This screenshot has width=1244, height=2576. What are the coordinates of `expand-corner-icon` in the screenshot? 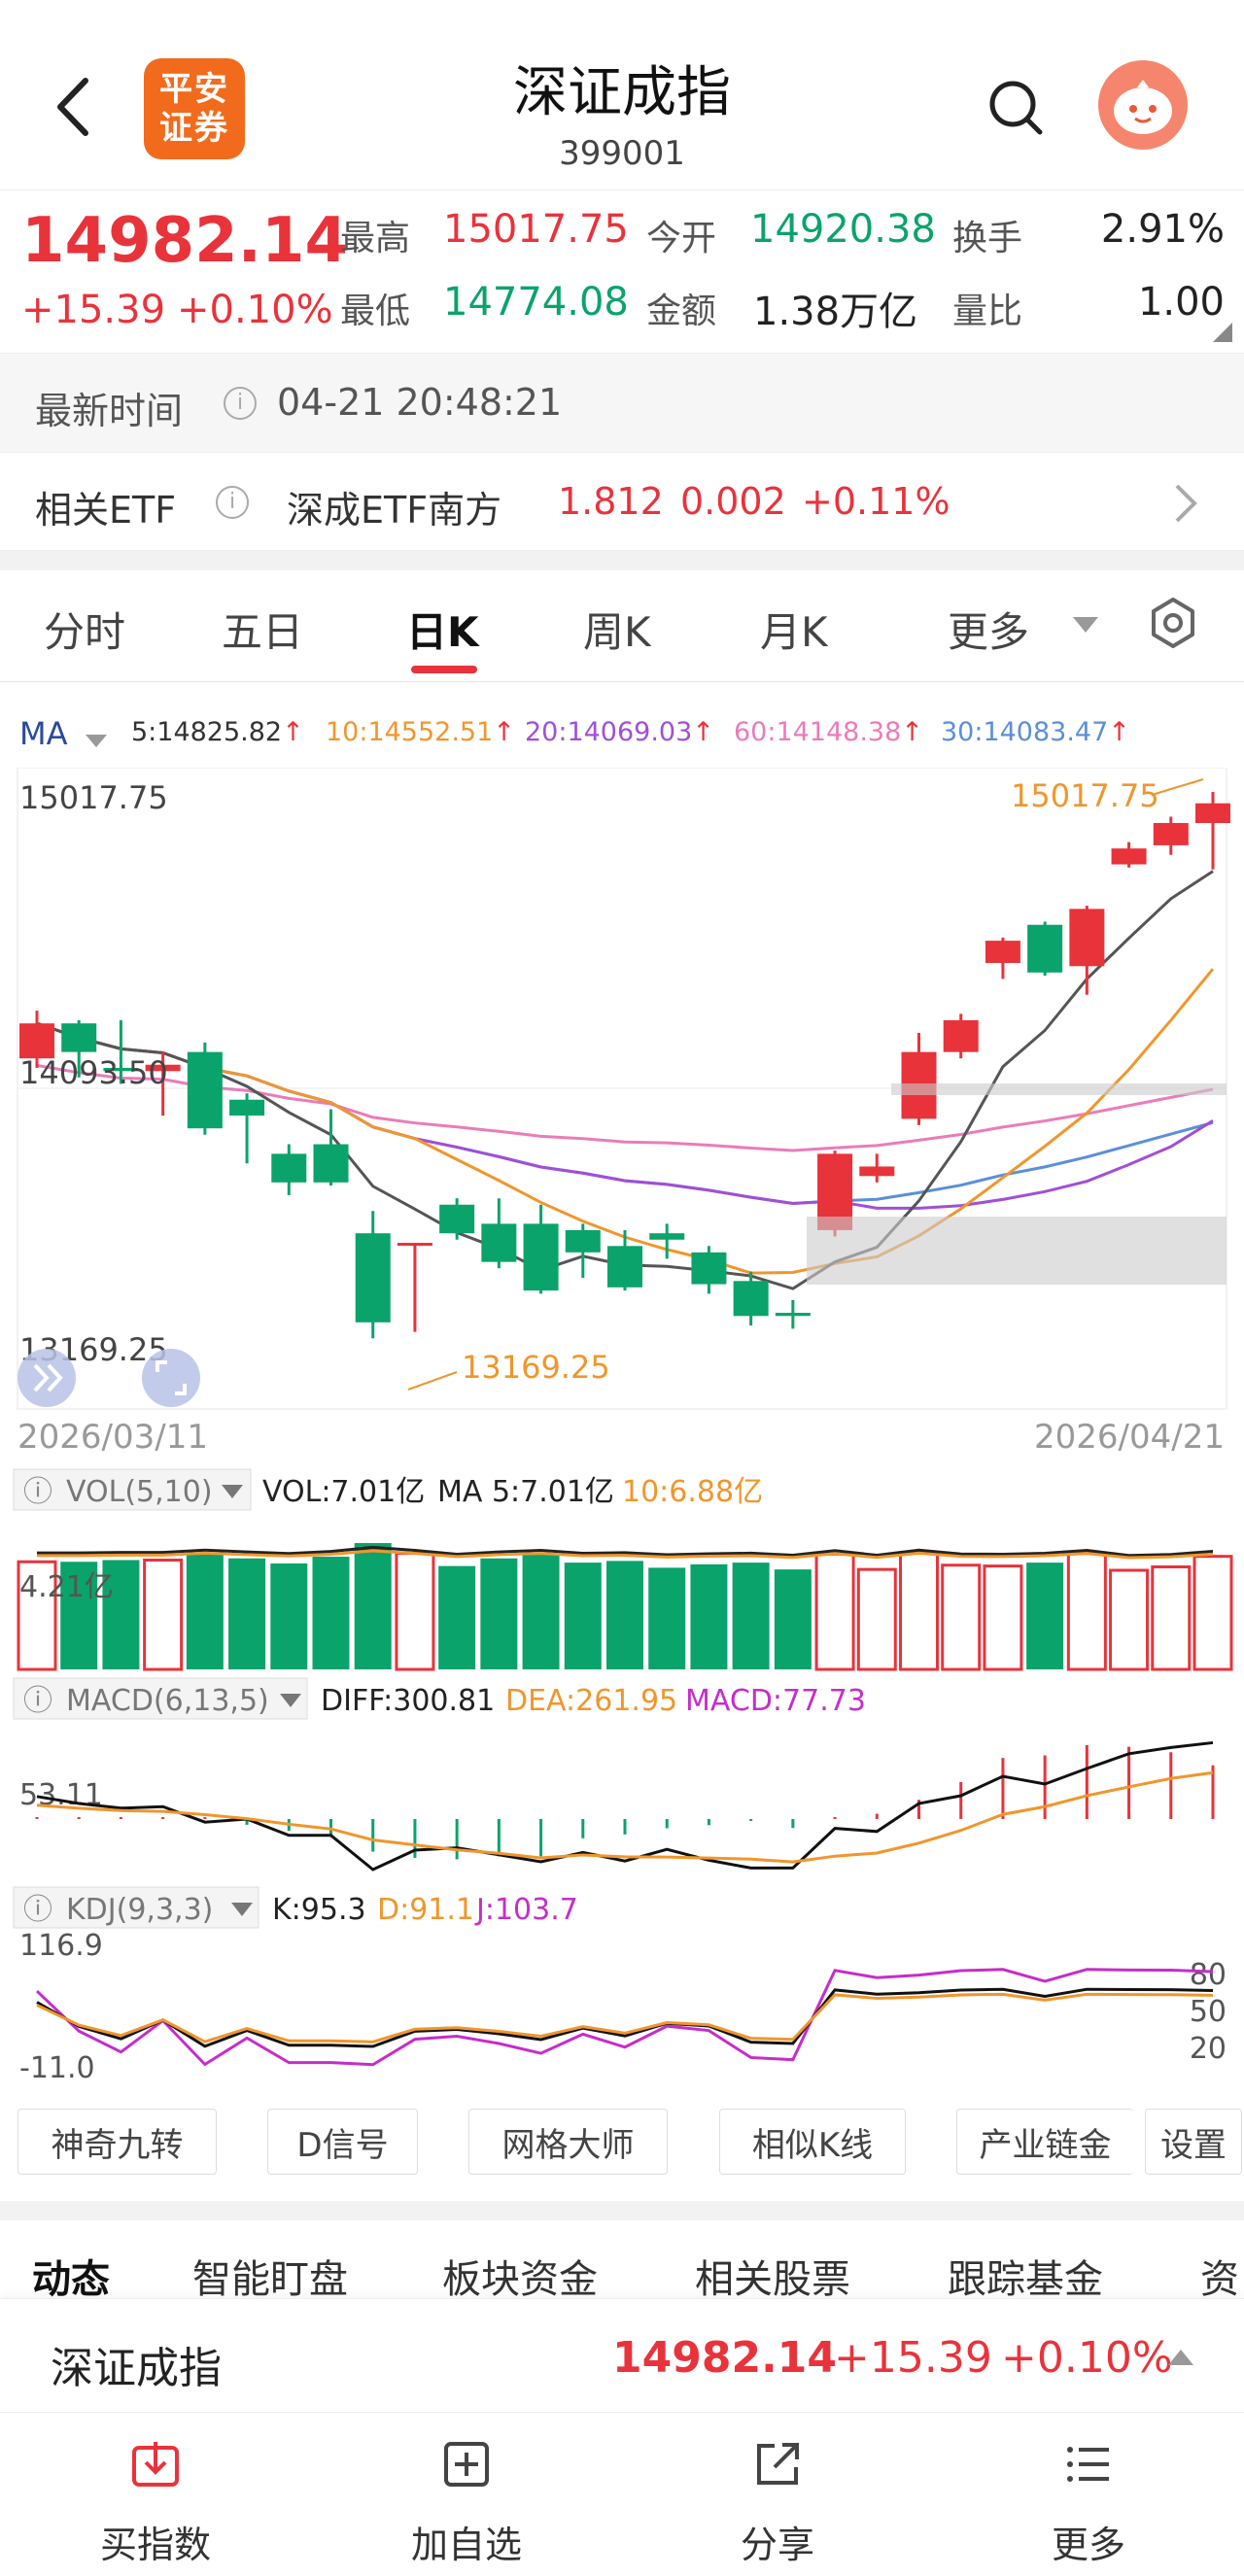 It's located at (1222, 333).